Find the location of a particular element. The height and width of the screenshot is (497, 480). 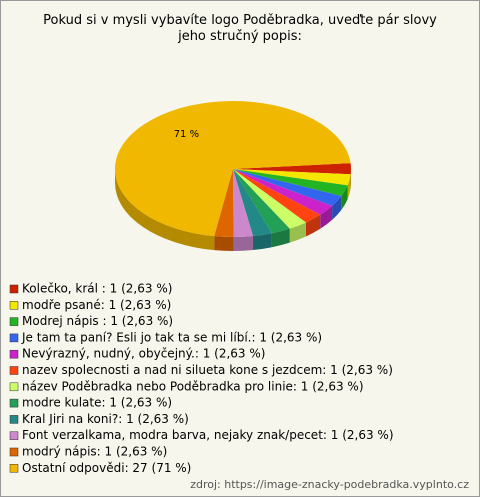

legend-label: Nevýrazný, nudný, obyčejný.: 1 (2,63 %) is located at coordinates (143, 354).